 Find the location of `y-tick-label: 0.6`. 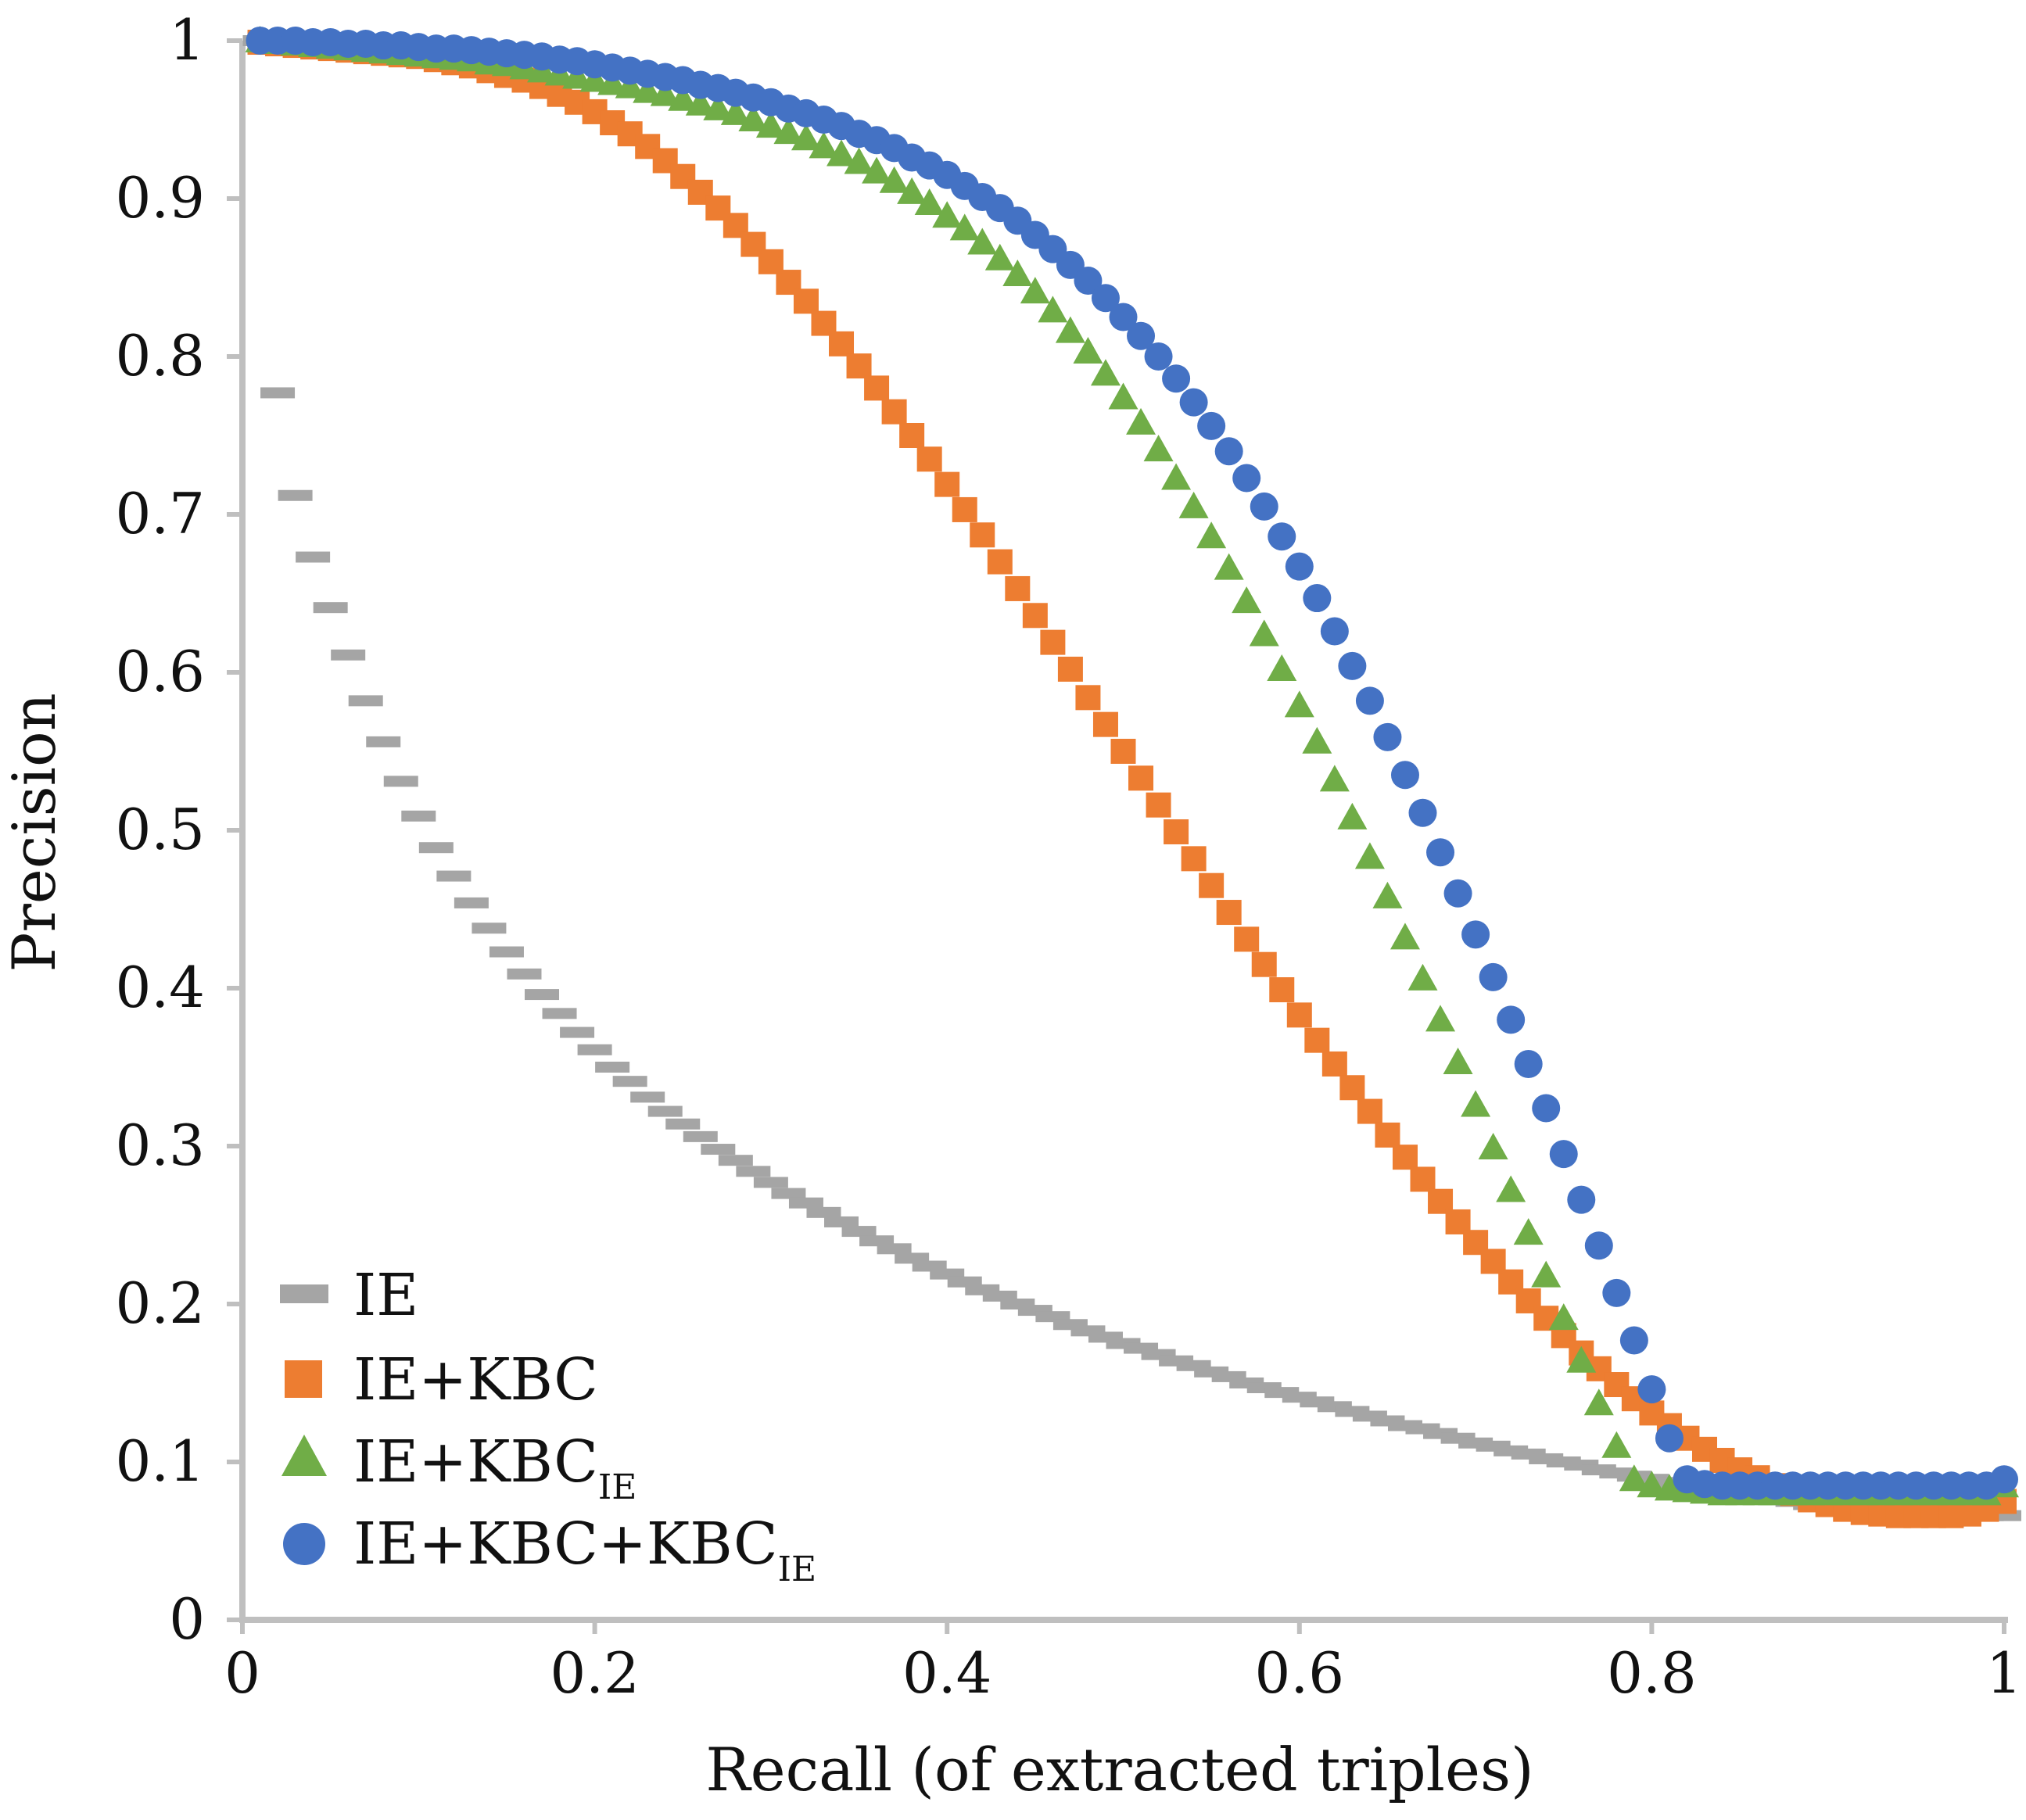

y-tick-label: 0.6 is located at coordinates (160, 671).